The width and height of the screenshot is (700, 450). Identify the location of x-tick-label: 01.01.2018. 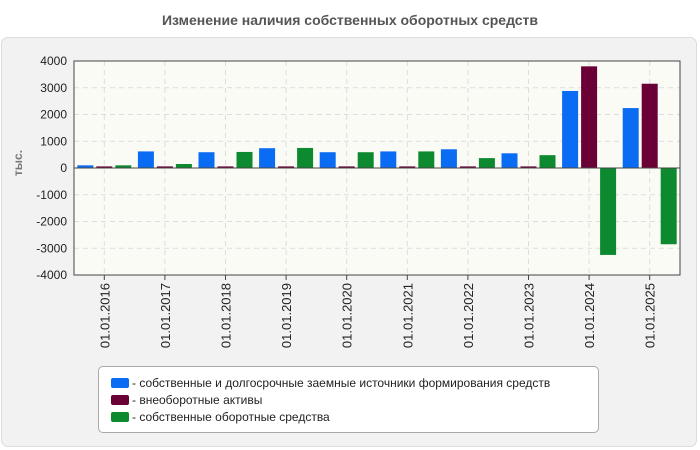
(226, 315).